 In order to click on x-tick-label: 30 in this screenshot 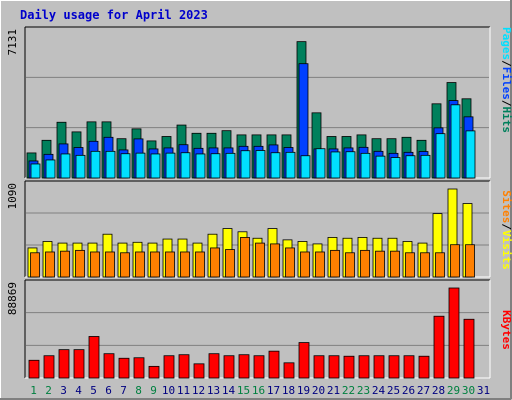, I will do `click(468, 390)`.